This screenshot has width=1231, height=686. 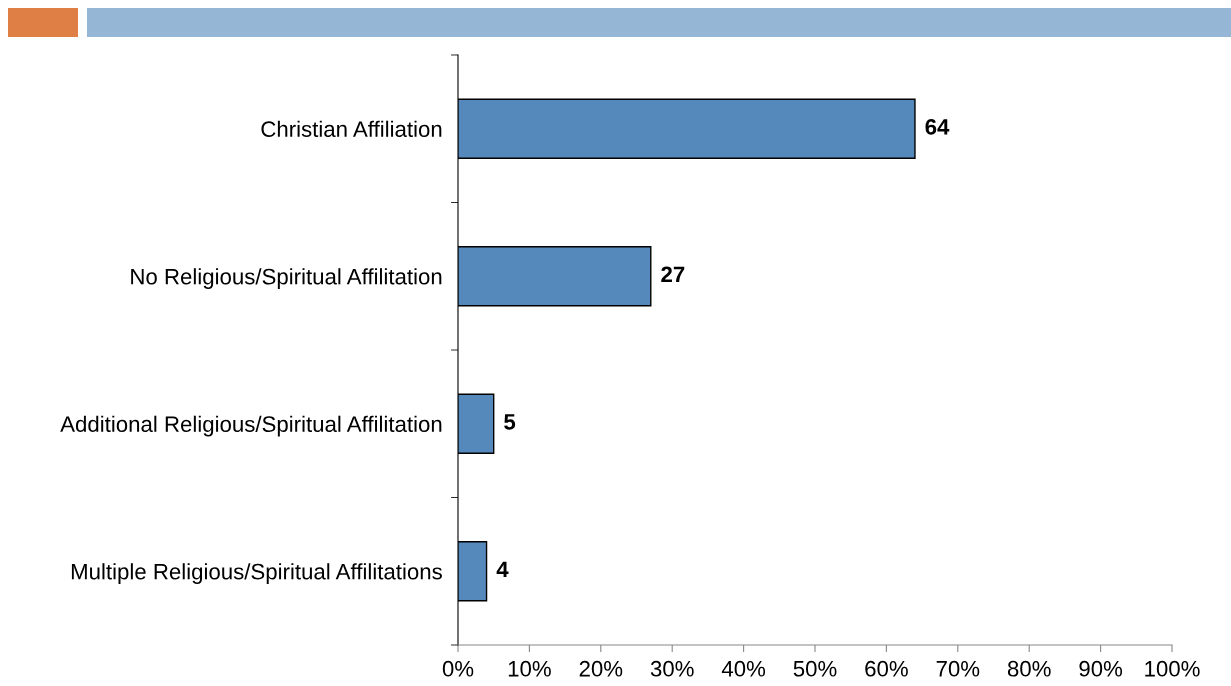 I want to click on x-tick-label: 60%, so click(x=886, y=668).